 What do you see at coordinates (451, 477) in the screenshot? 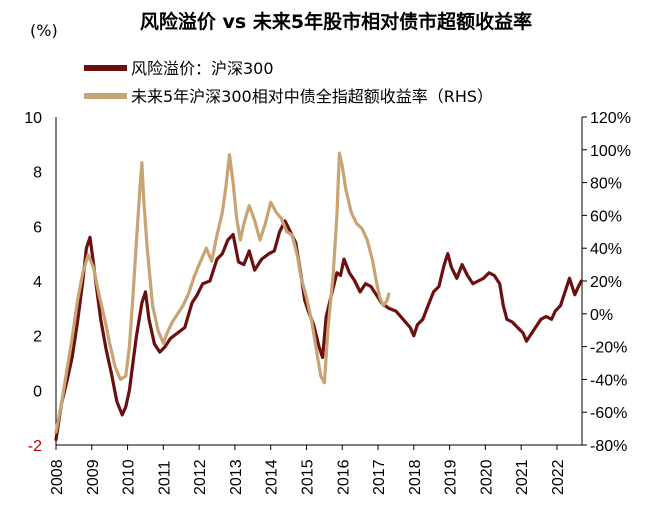
I see `x-tick-label: 2019` at bounding box center [451, 477].